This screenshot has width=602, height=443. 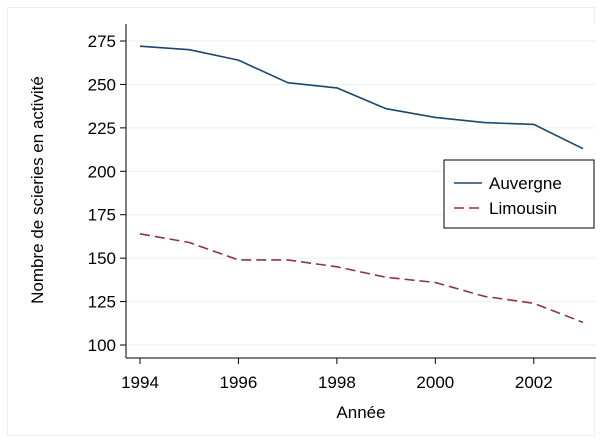 I want to click on y-axis-ticks: 100 125 150 175 200 225 250 275, so click(x=107, y=193).